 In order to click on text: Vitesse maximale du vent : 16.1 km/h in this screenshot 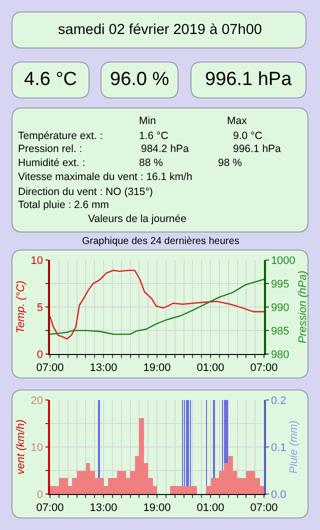, I will do `click(105, 177)`.